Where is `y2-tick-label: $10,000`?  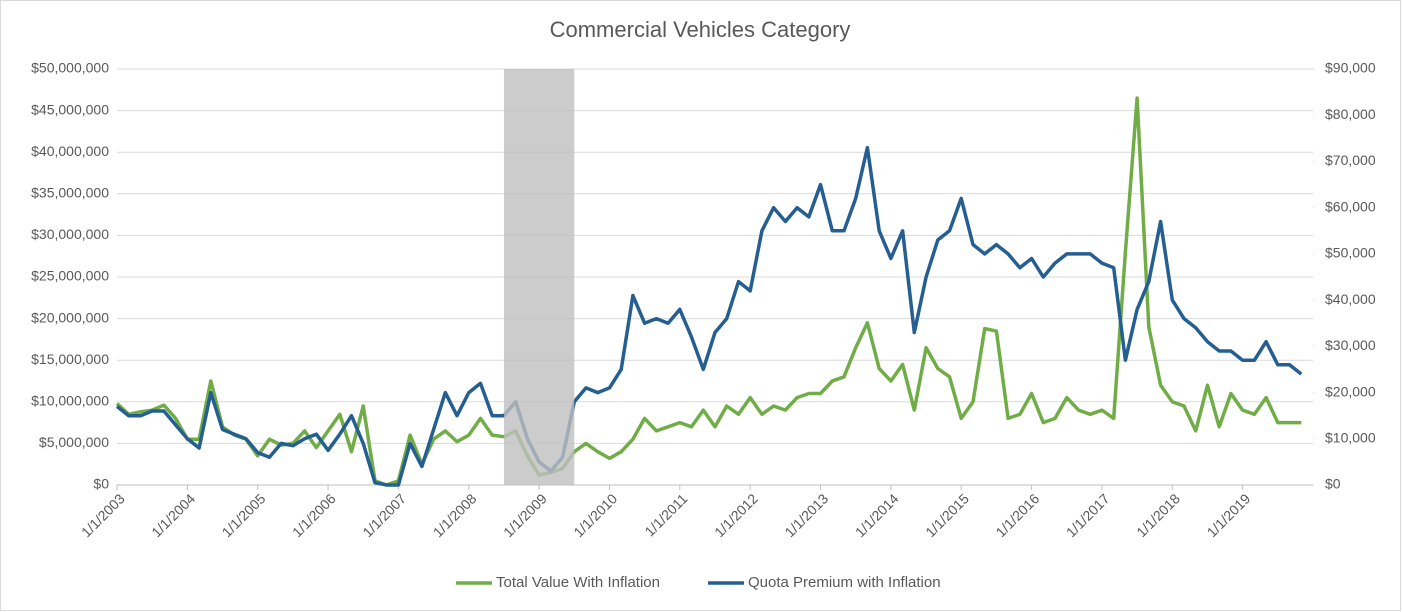
y2-tick-label: $10,000 is located at coordinates (1350, 437).